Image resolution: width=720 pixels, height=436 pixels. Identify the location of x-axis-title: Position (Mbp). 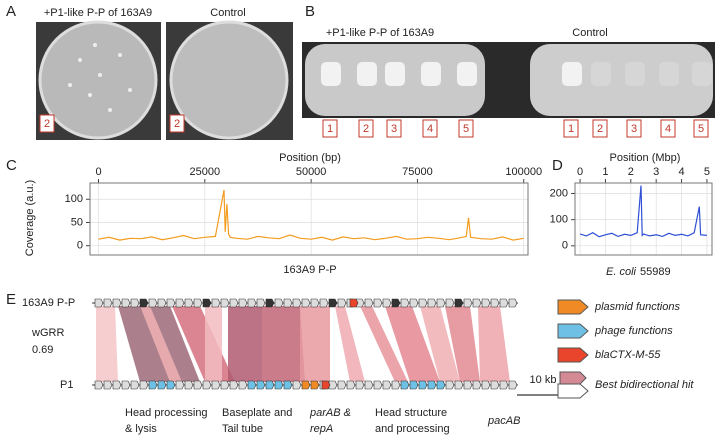
(645, 158).